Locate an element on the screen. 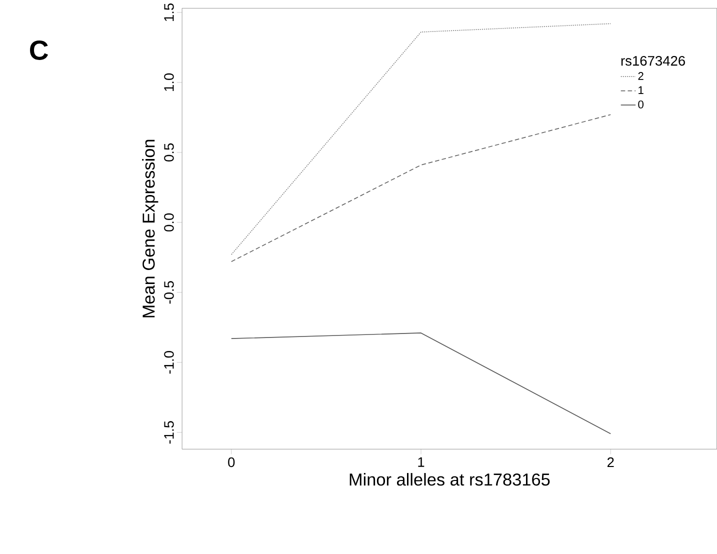  x-tick-label: 0 is located at coordinates (231, 462).